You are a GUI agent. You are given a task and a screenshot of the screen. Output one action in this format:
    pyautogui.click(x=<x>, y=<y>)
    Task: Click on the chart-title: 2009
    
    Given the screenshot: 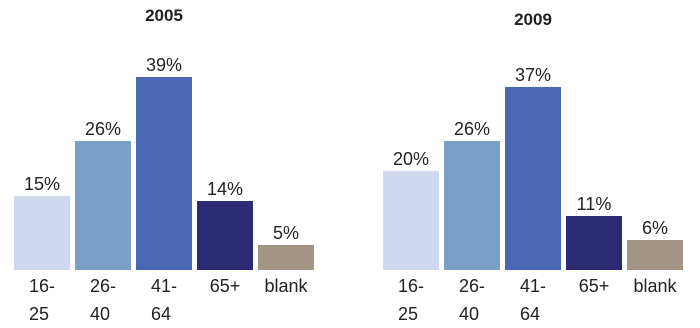 What is the action you would take?
    pyautogui.click(x=533, y=19)
    